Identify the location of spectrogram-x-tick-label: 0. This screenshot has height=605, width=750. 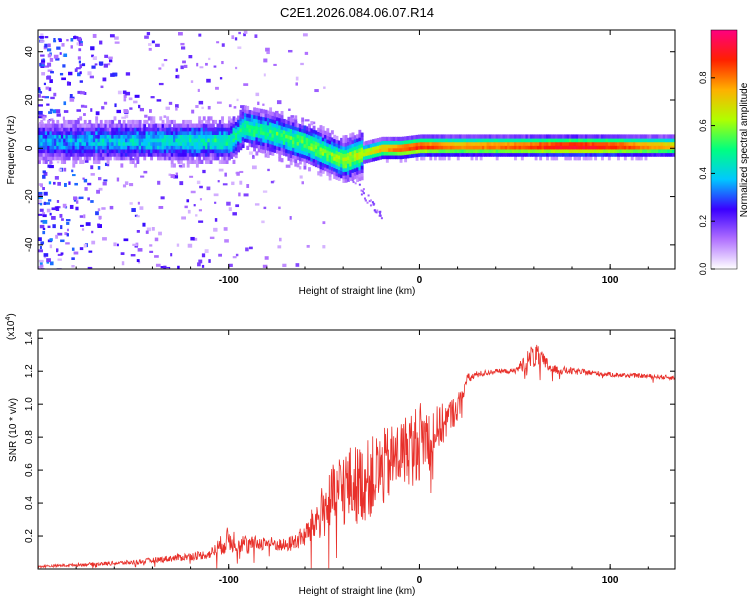
(420, 280).